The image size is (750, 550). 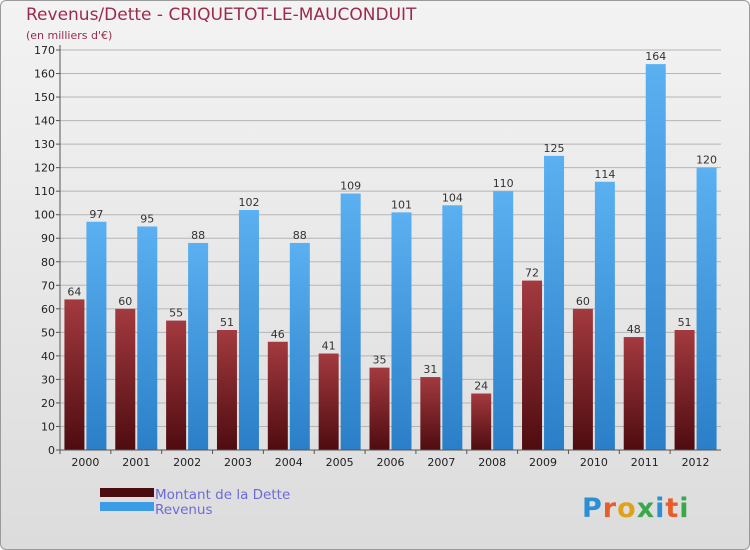 I want to click on data-label-revenus: 102, so click(x=248, y=202).